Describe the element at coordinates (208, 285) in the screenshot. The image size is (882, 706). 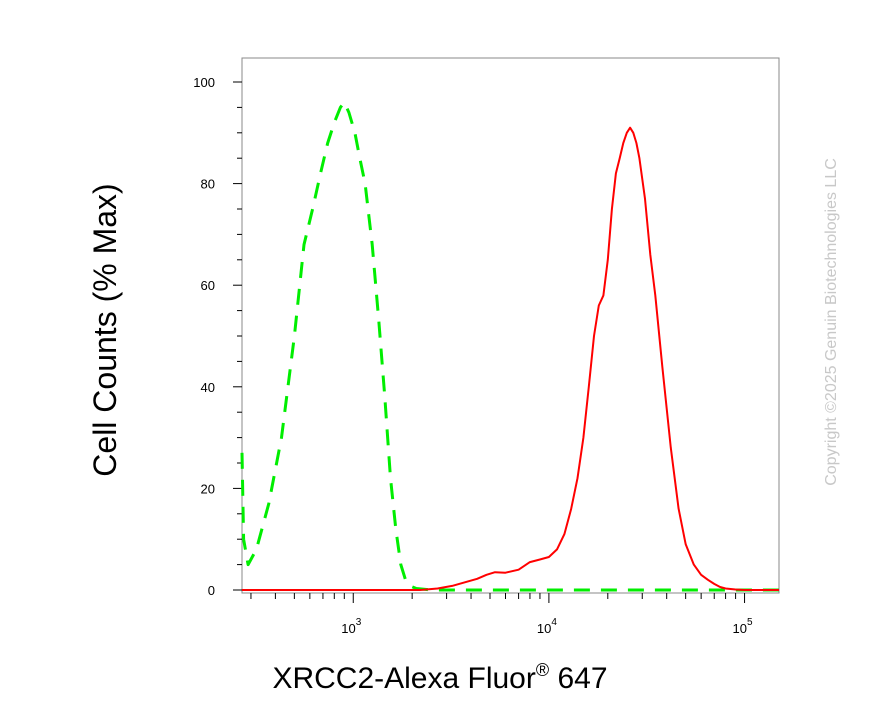
I see `y-tick-label: 60` at that location.